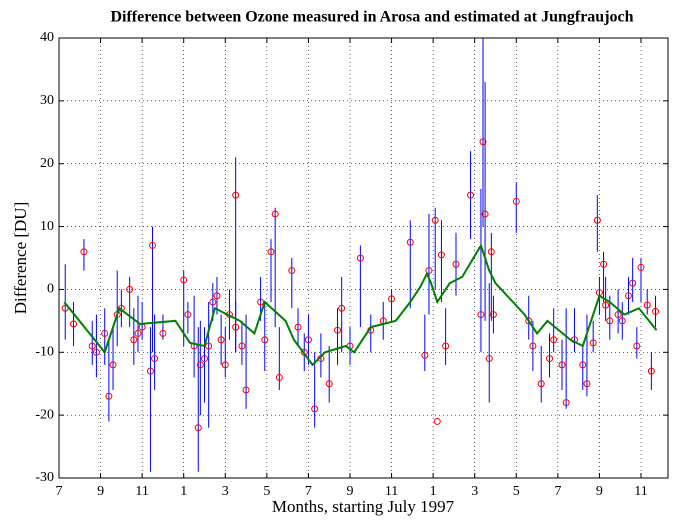 The width and height of the screenshot is (674, 523). I want to click on y-tick-label: -30, so click(44, 477).